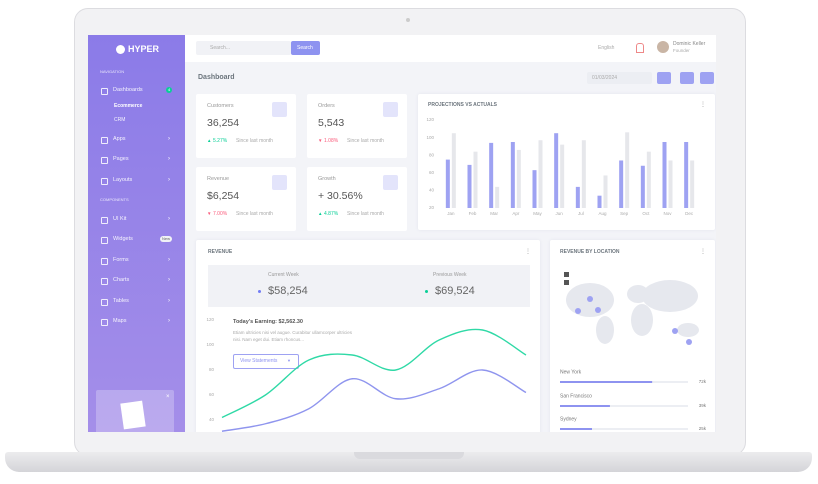 This screenshot has height=484, width=818. What do you see at coordinates (144, 49) in the screenshot?
I see `logo: HYPER` at bounding box center [144, 49].